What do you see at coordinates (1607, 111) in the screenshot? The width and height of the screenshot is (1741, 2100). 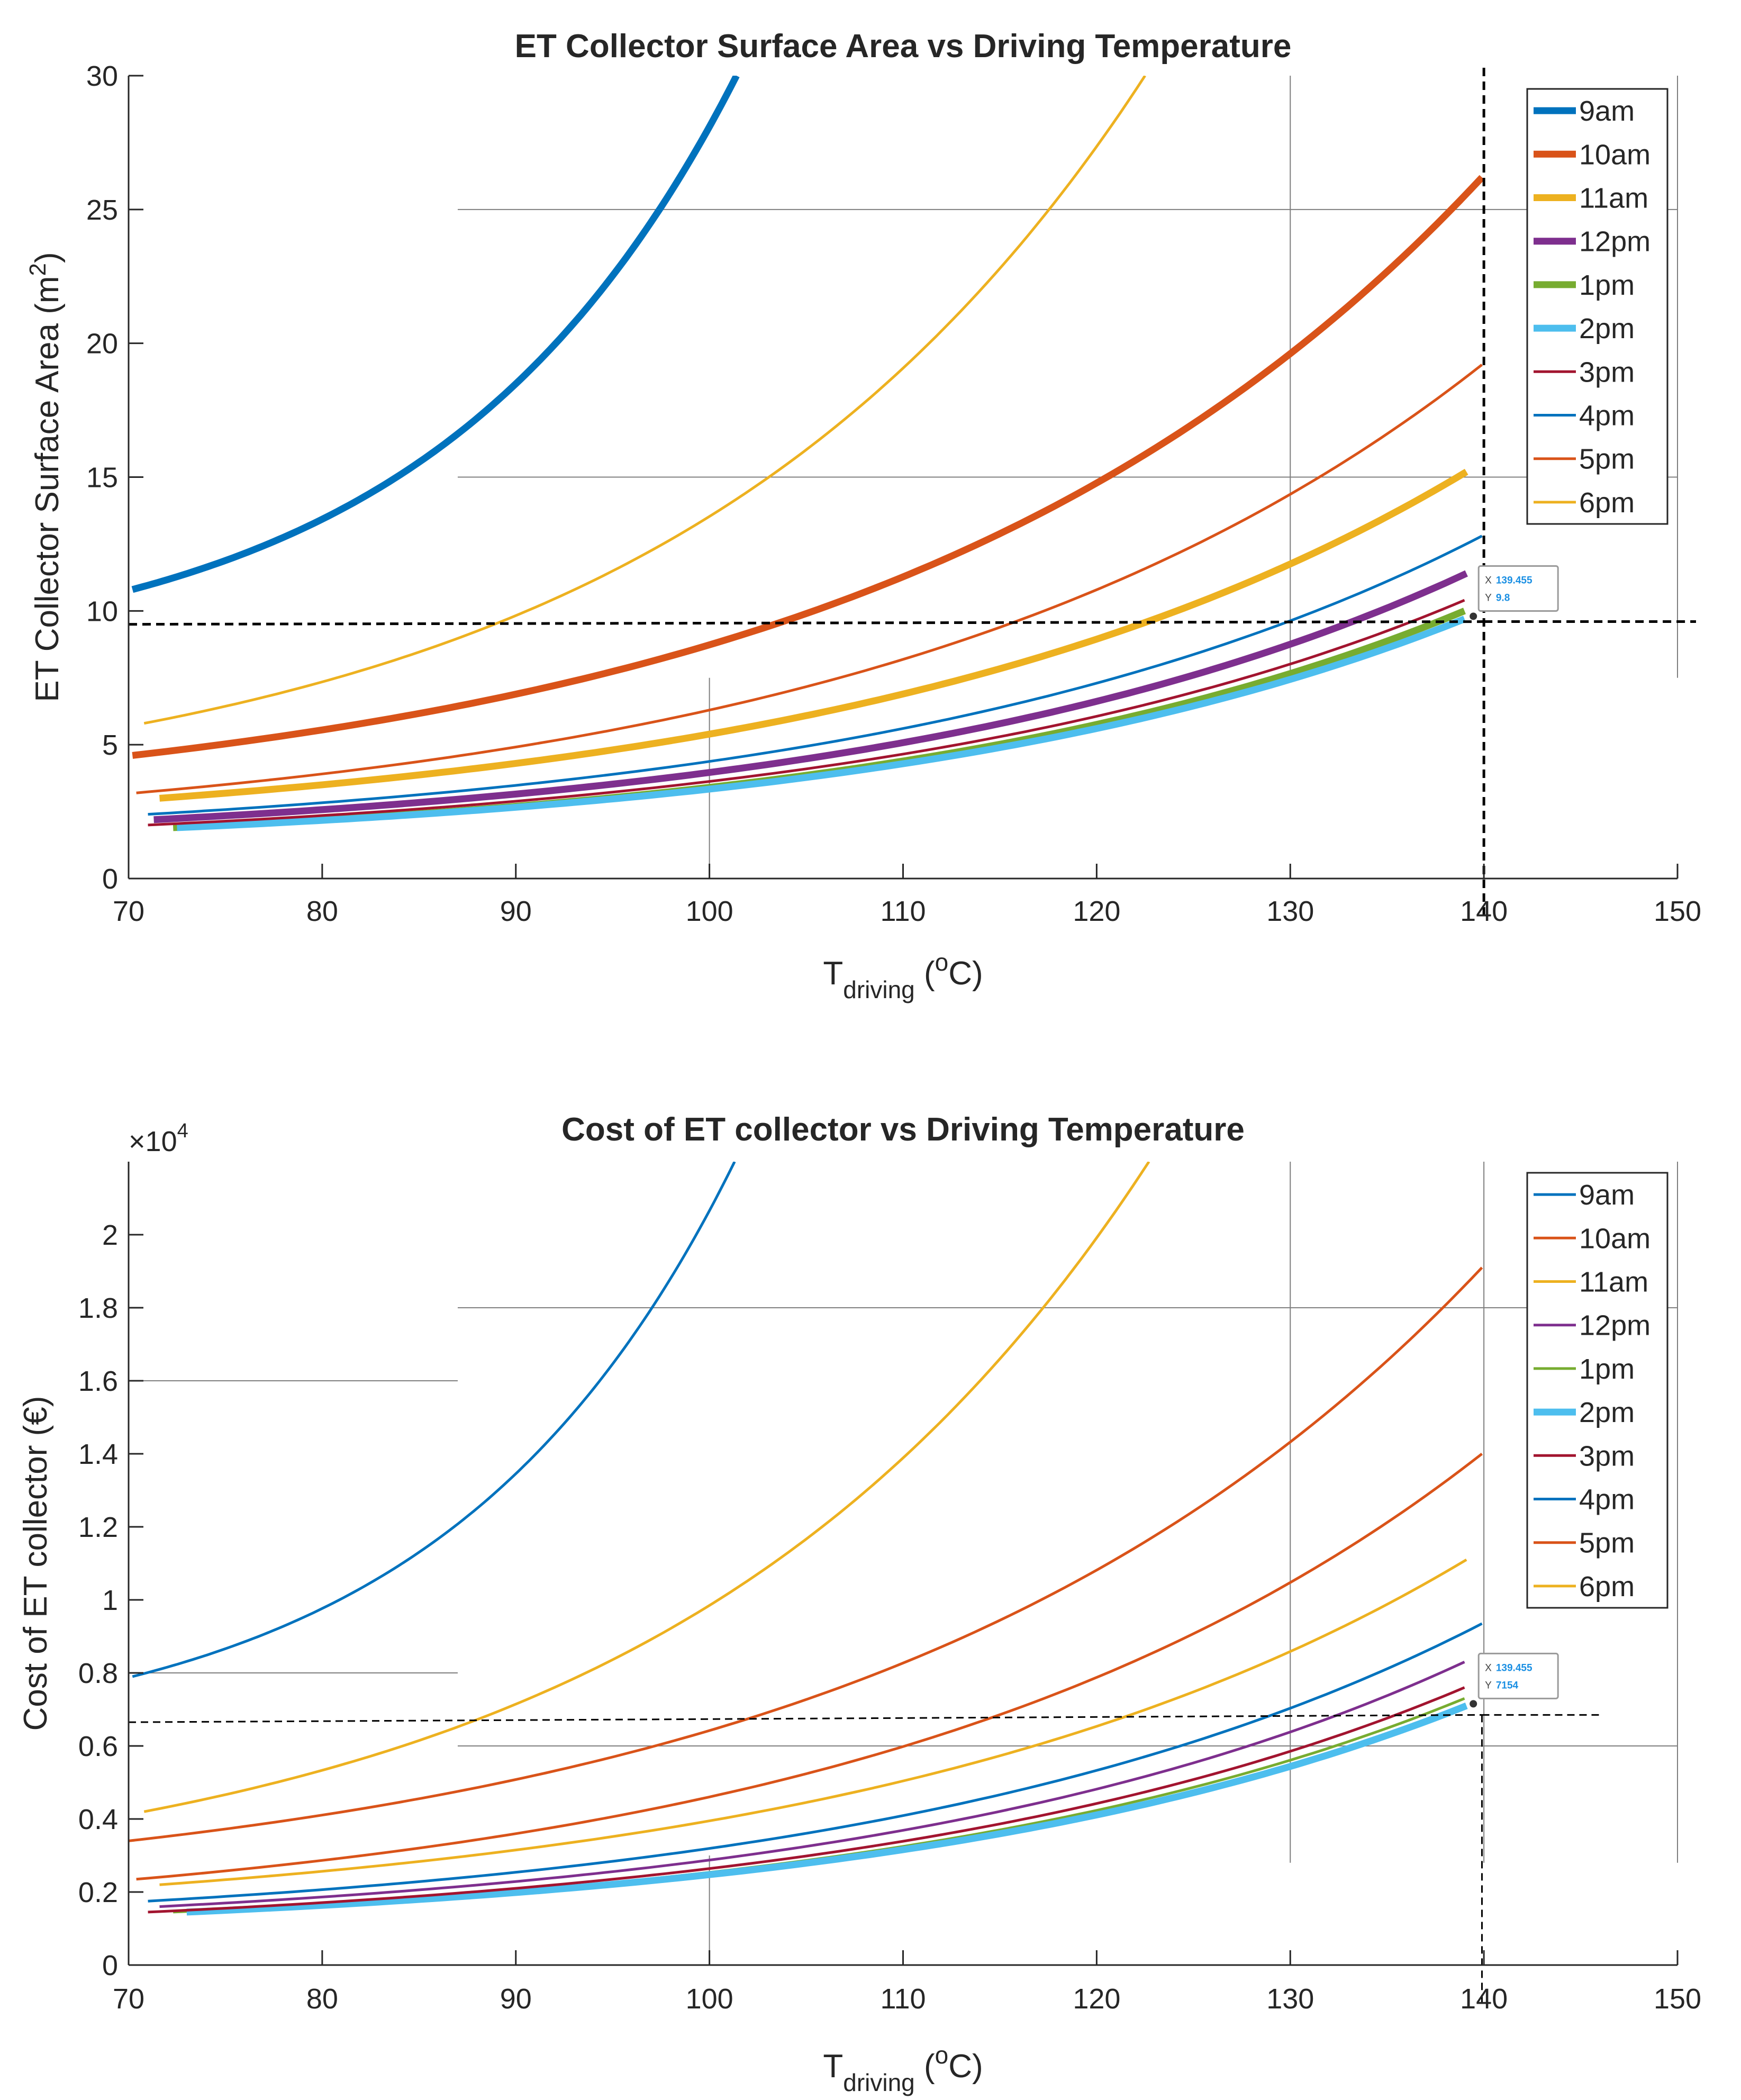 I see `legend-label: 9am` at bounding box center [1607, 111].